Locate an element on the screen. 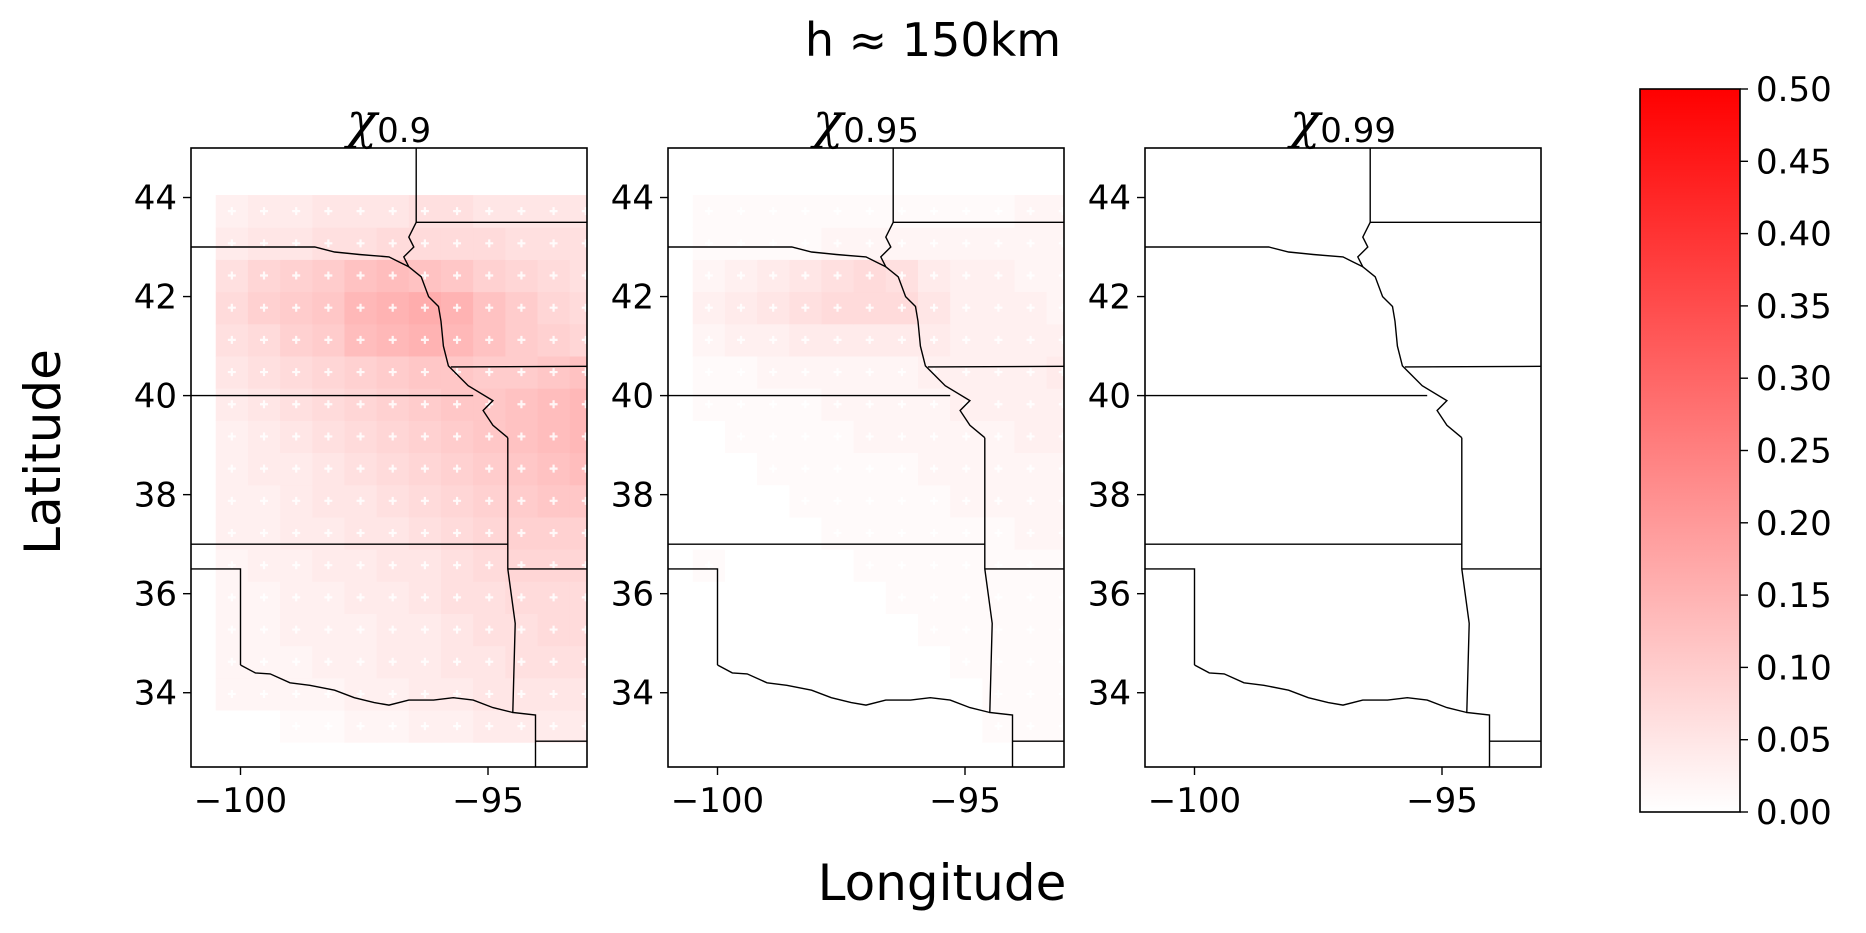 The width and height of the screenshot is (1866, 933). panel-title-subscript: 0.9 is located at coordinates (404, 131).